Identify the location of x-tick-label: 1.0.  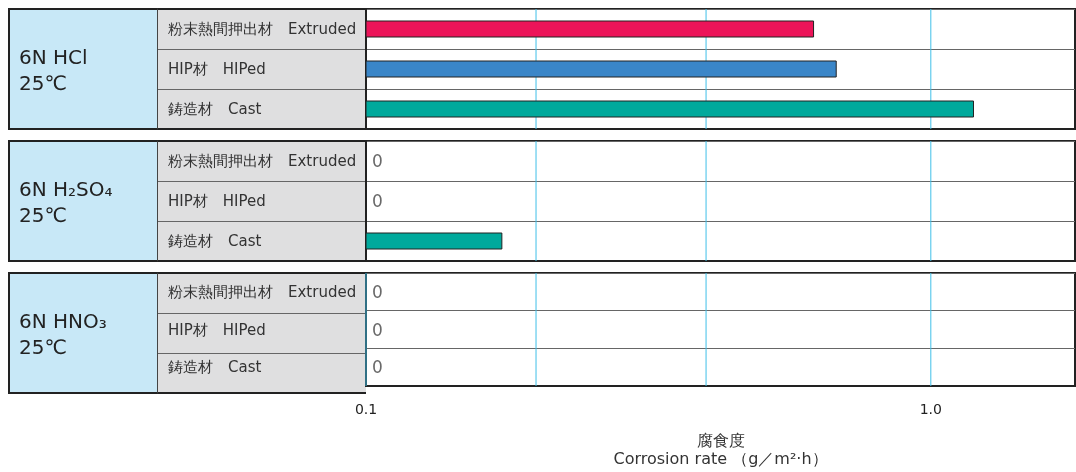
(930, 409).